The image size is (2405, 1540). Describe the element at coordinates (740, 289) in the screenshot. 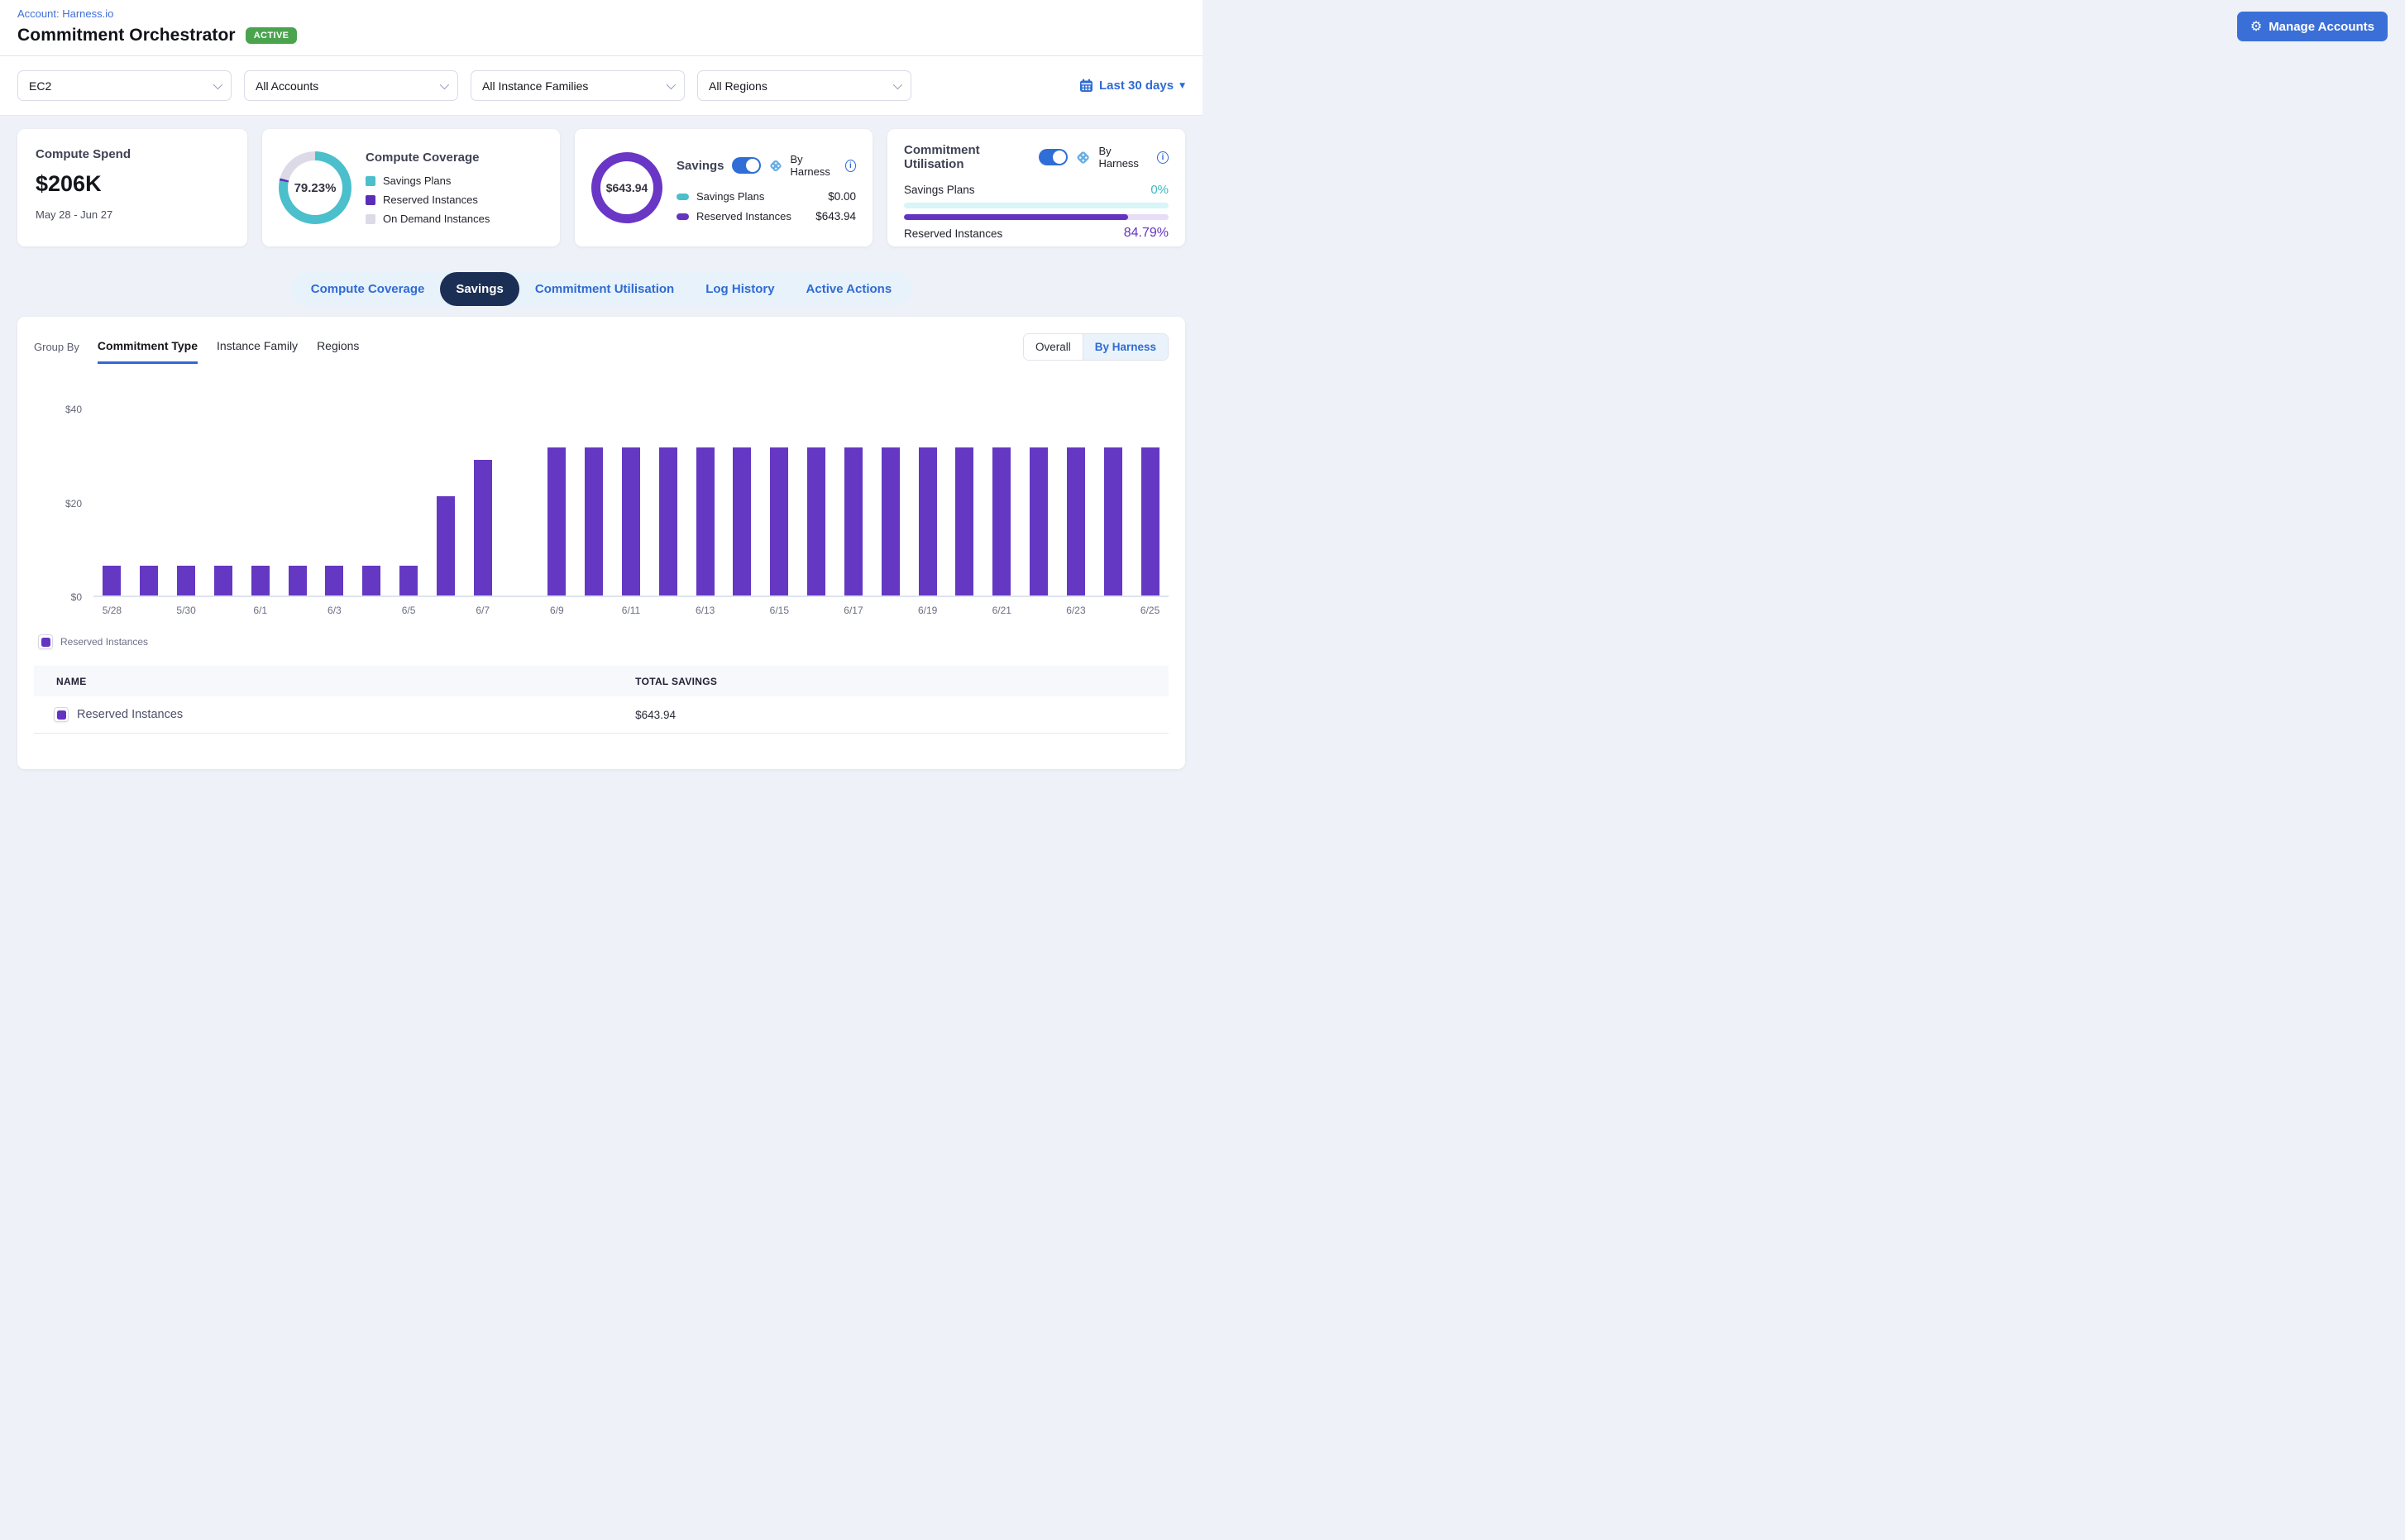

I see `tab-log-history: Log History` at that location.